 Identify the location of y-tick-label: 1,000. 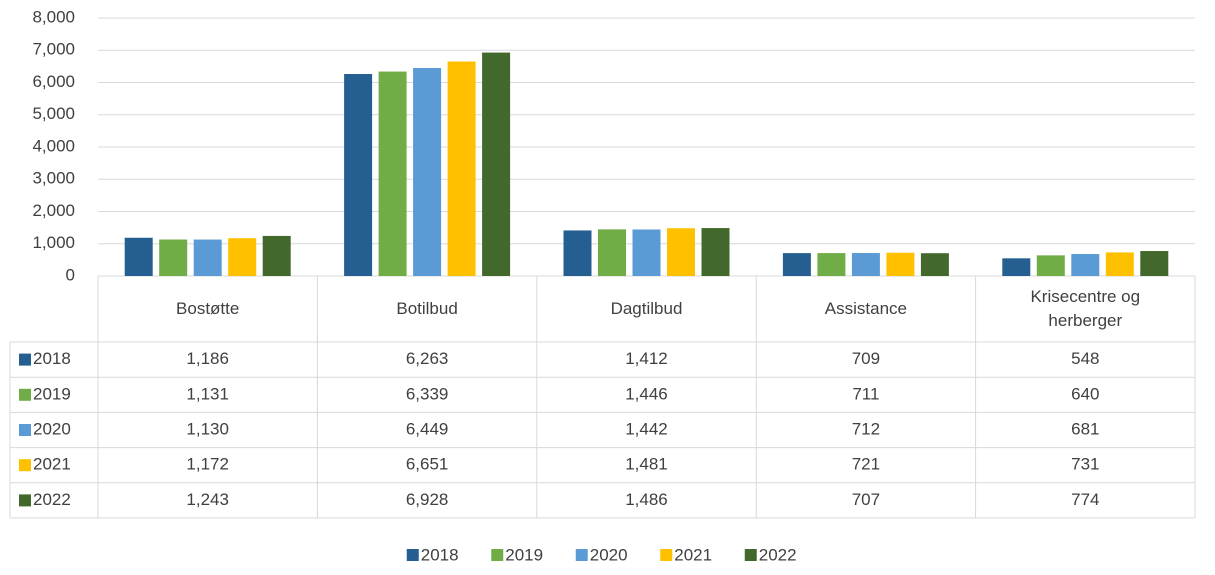
(53, 242).